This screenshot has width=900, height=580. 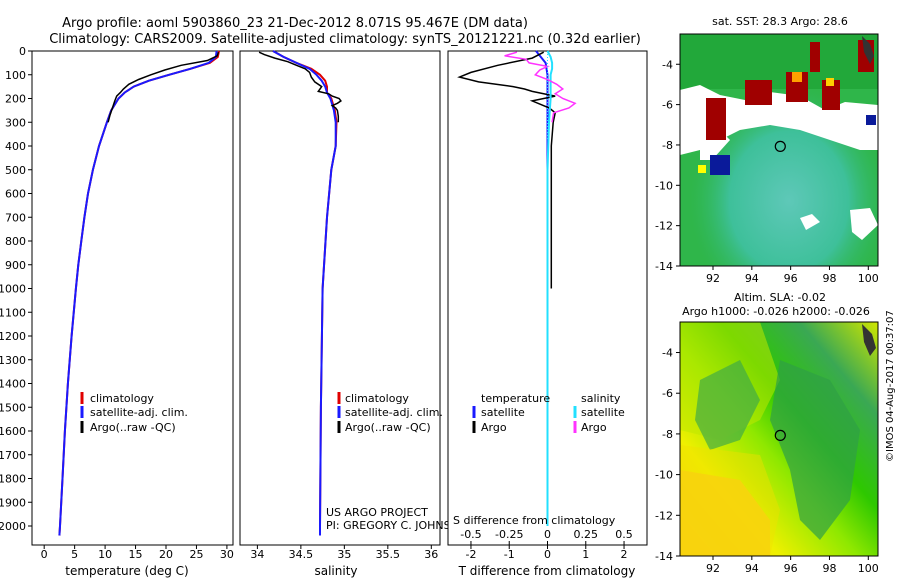 What do you see at coordinates (503, 412) in the screenshot?
I see `legend-t-satellite-label: satellite` at bounding box center [503, 412].